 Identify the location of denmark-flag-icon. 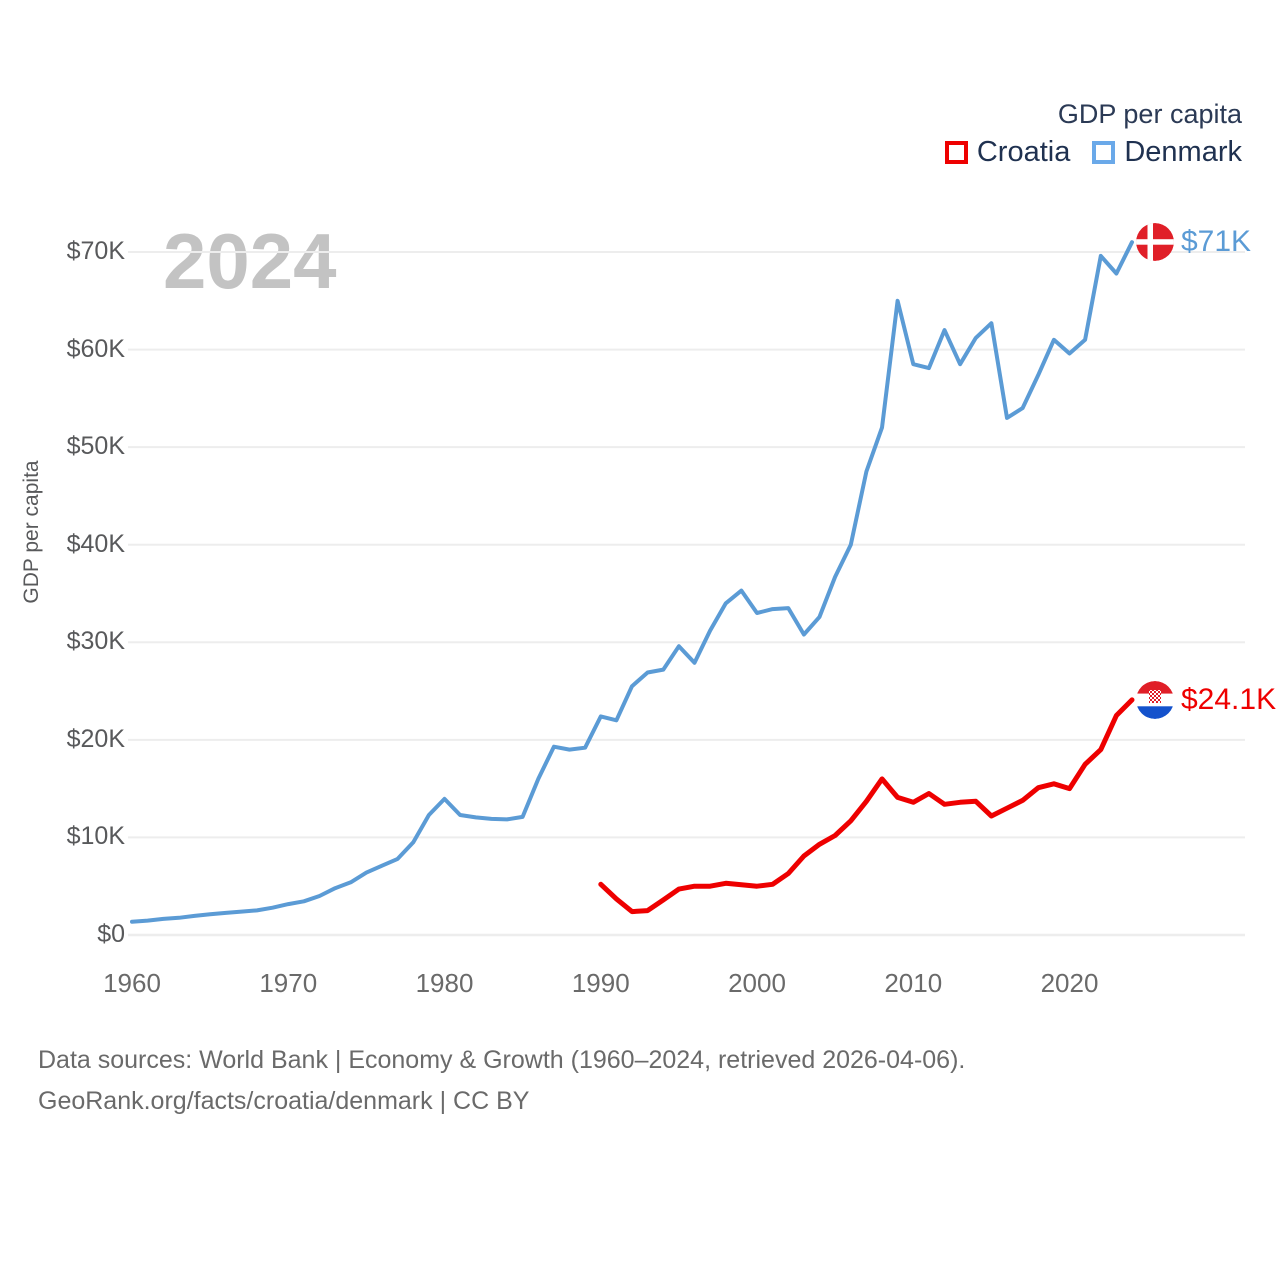
(1155, 242).